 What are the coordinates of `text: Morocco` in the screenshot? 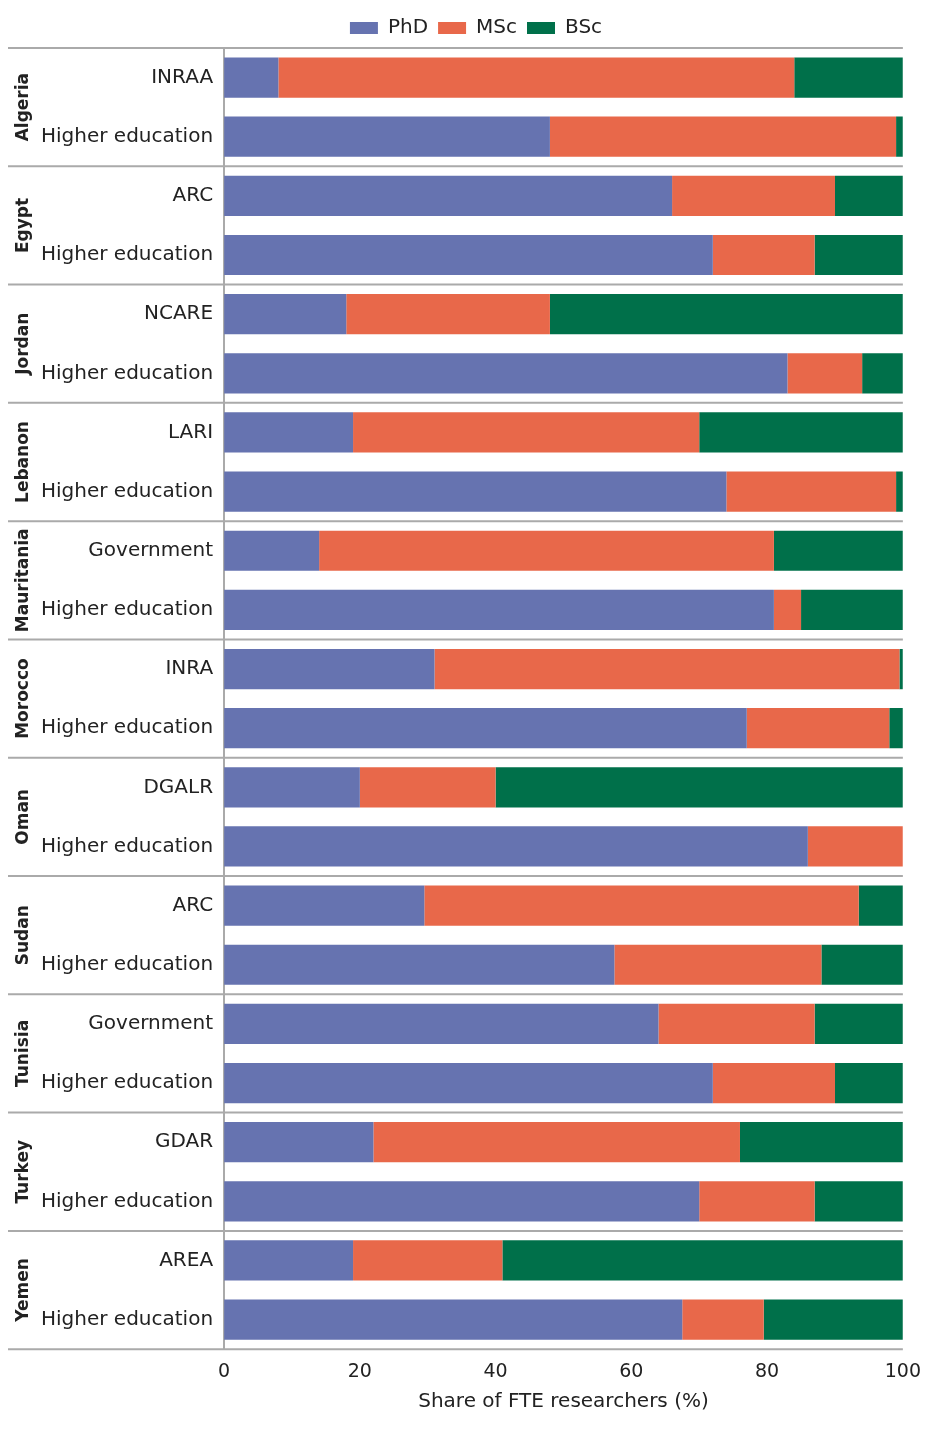 It's located at (22, 698).